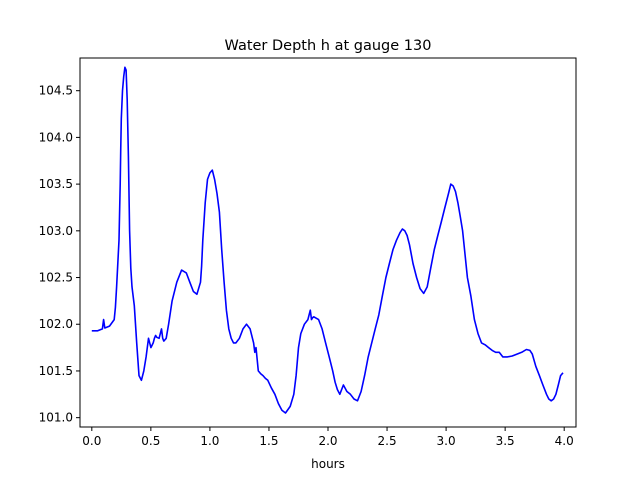 The width and height of the screenshot is (640, 480). What do you see at coordinates (387, 441) in the screenshot?
I see `x-tick-label: 2.5` at bounding box center [387, 441].